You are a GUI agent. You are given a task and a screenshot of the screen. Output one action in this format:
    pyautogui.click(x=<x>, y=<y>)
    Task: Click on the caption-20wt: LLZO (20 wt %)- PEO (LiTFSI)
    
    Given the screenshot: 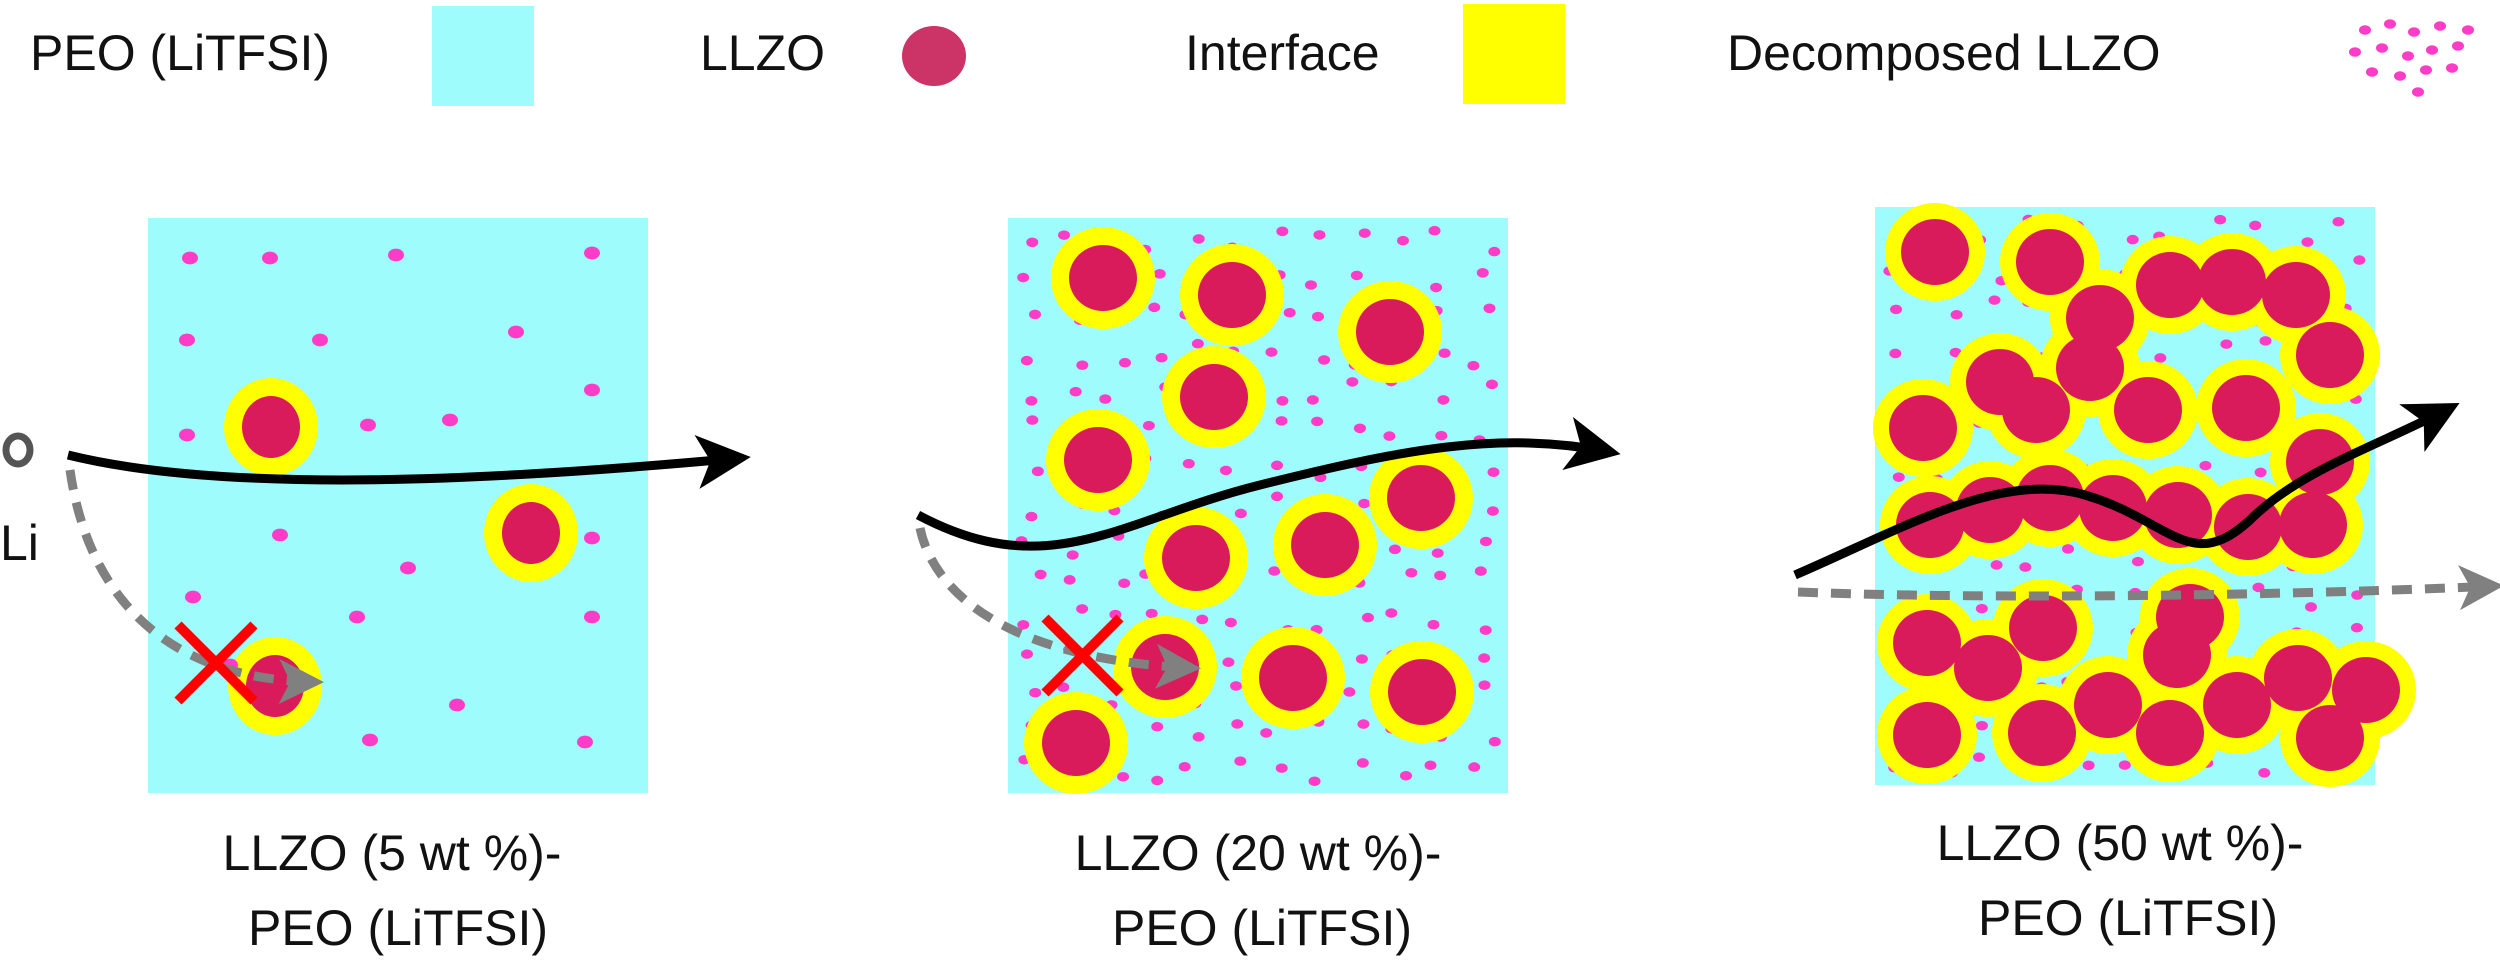 What is the action you would take?
    pyautogui.click(x=1258, y=890)
    